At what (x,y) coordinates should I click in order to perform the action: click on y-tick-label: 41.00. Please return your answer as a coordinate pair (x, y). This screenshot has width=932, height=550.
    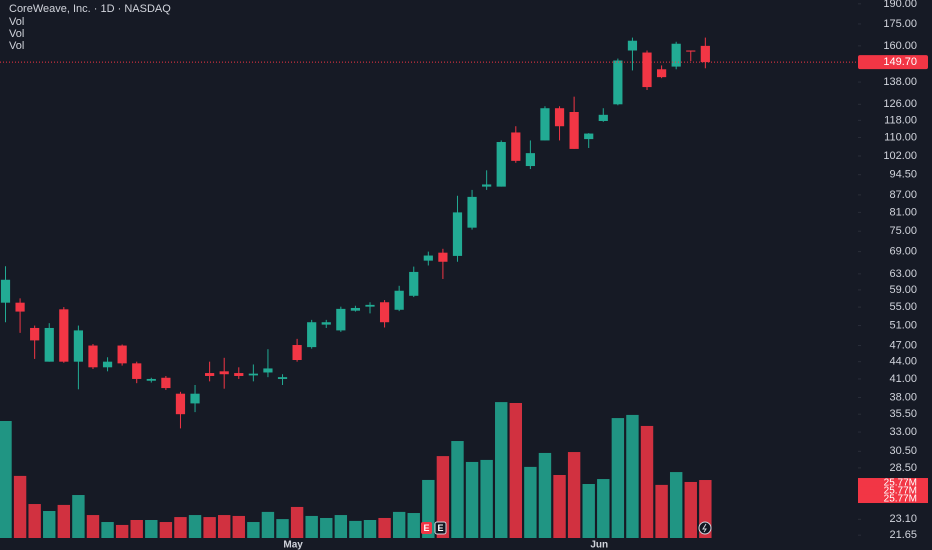
    Looking at the image, I should click on (903, 379).